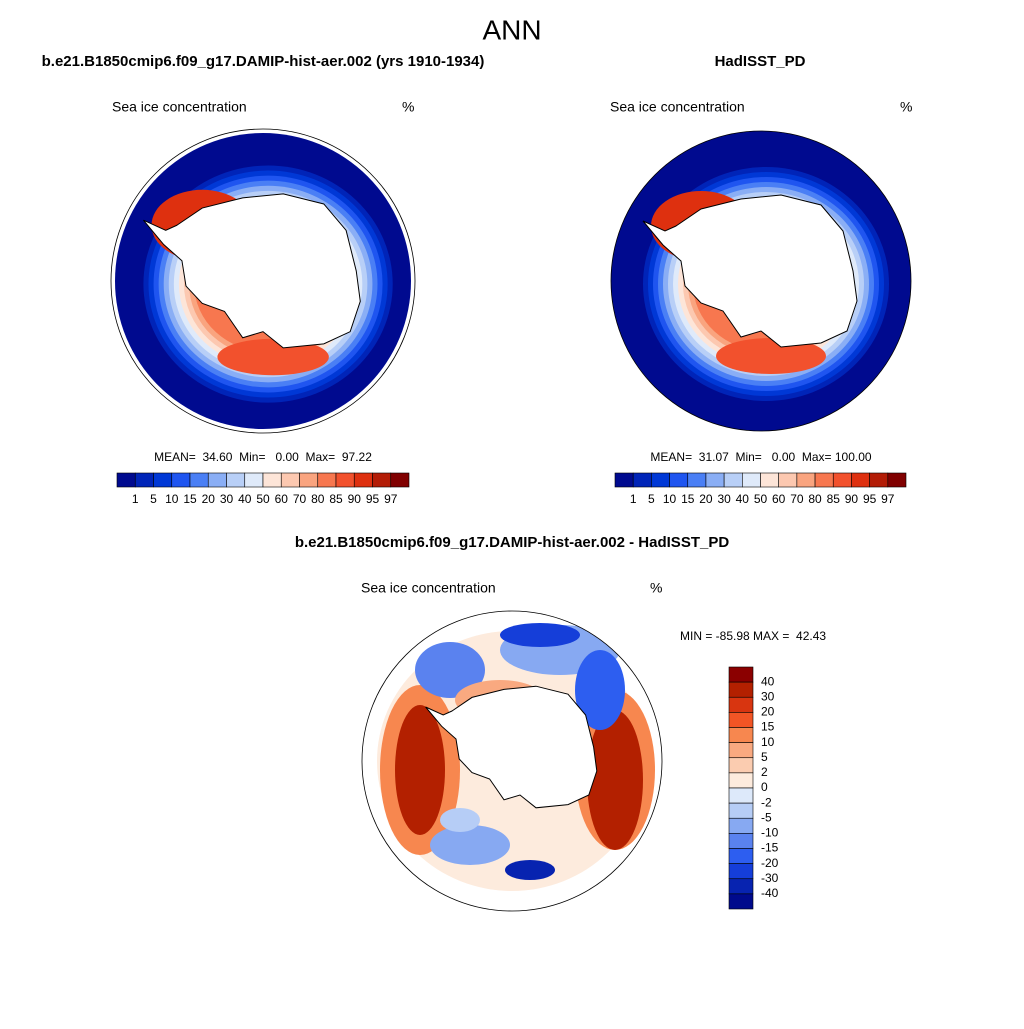  I want to click on colorbar-label: -20, so click(770, 863).